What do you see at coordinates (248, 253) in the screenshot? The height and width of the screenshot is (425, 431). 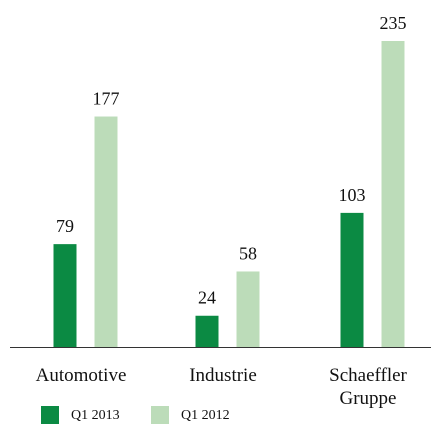 I see `value-label: 58` at bounding box center [248, 253].